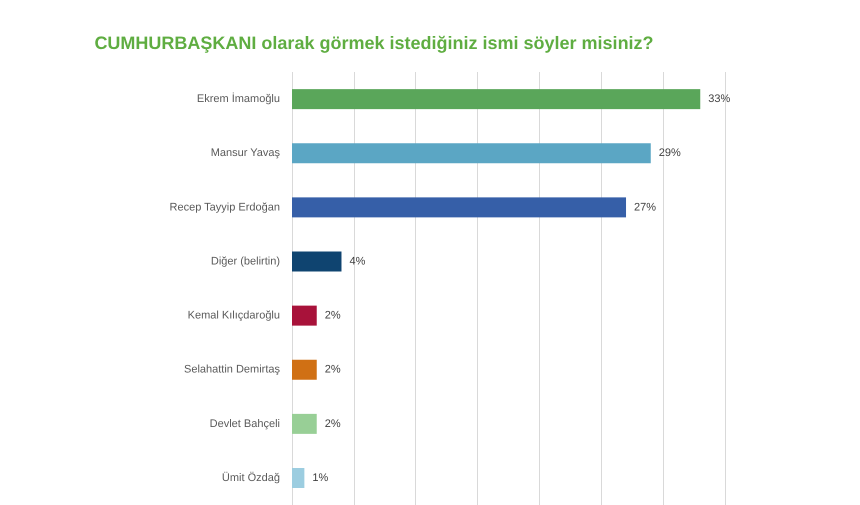  Describe the element at coordinates (245, 153) in the screenshot. I see `y-tick-label: Mansur Yavaş` at that location.